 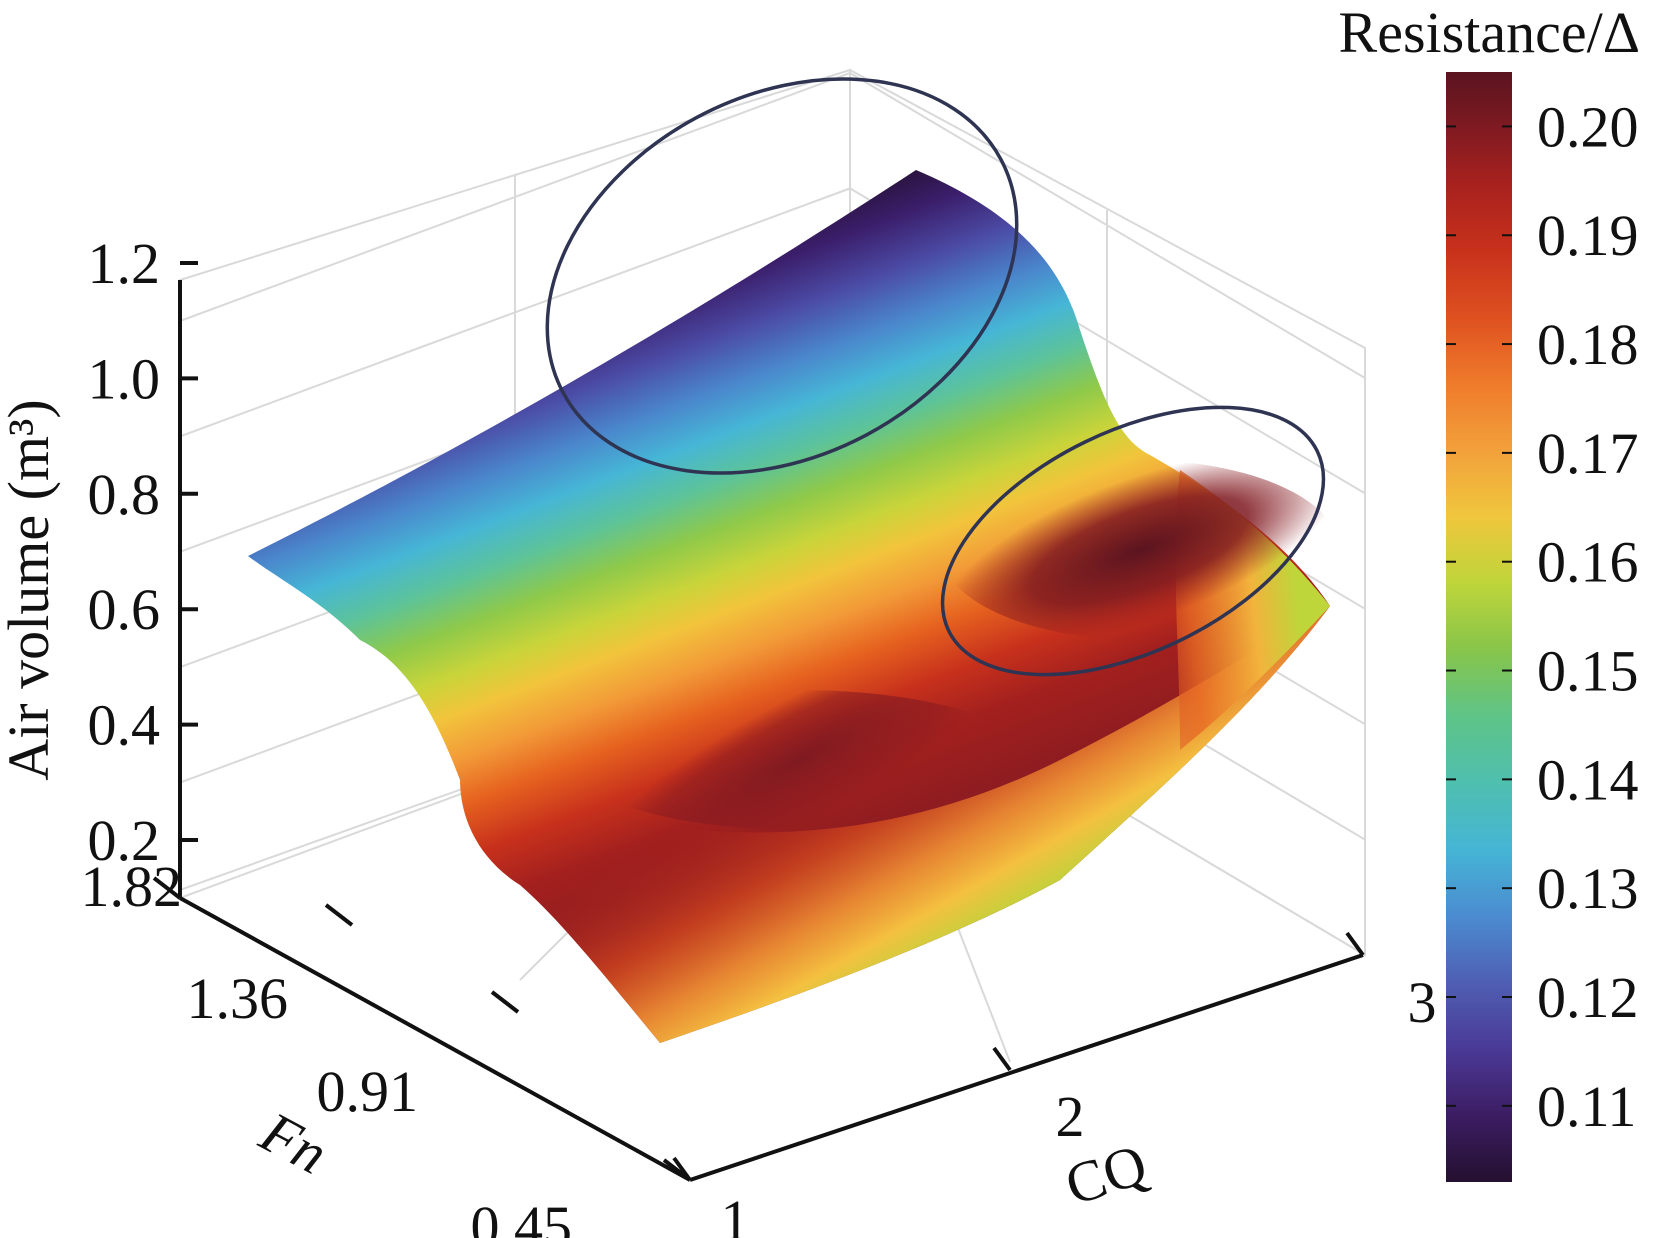 What do you see at coordinates (1588, 997) in the screenshot?
I see `colorbar-tick-label: 0.12` at bounding box center [1588, 997].